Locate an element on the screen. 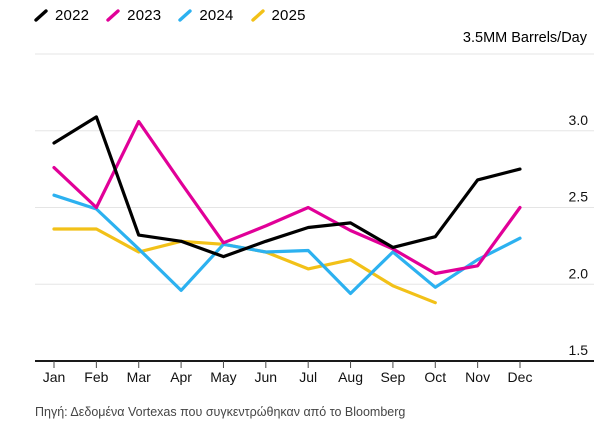 The image size is (602, 433). x-tick-label: Sep is located at coordinates (392, 377).